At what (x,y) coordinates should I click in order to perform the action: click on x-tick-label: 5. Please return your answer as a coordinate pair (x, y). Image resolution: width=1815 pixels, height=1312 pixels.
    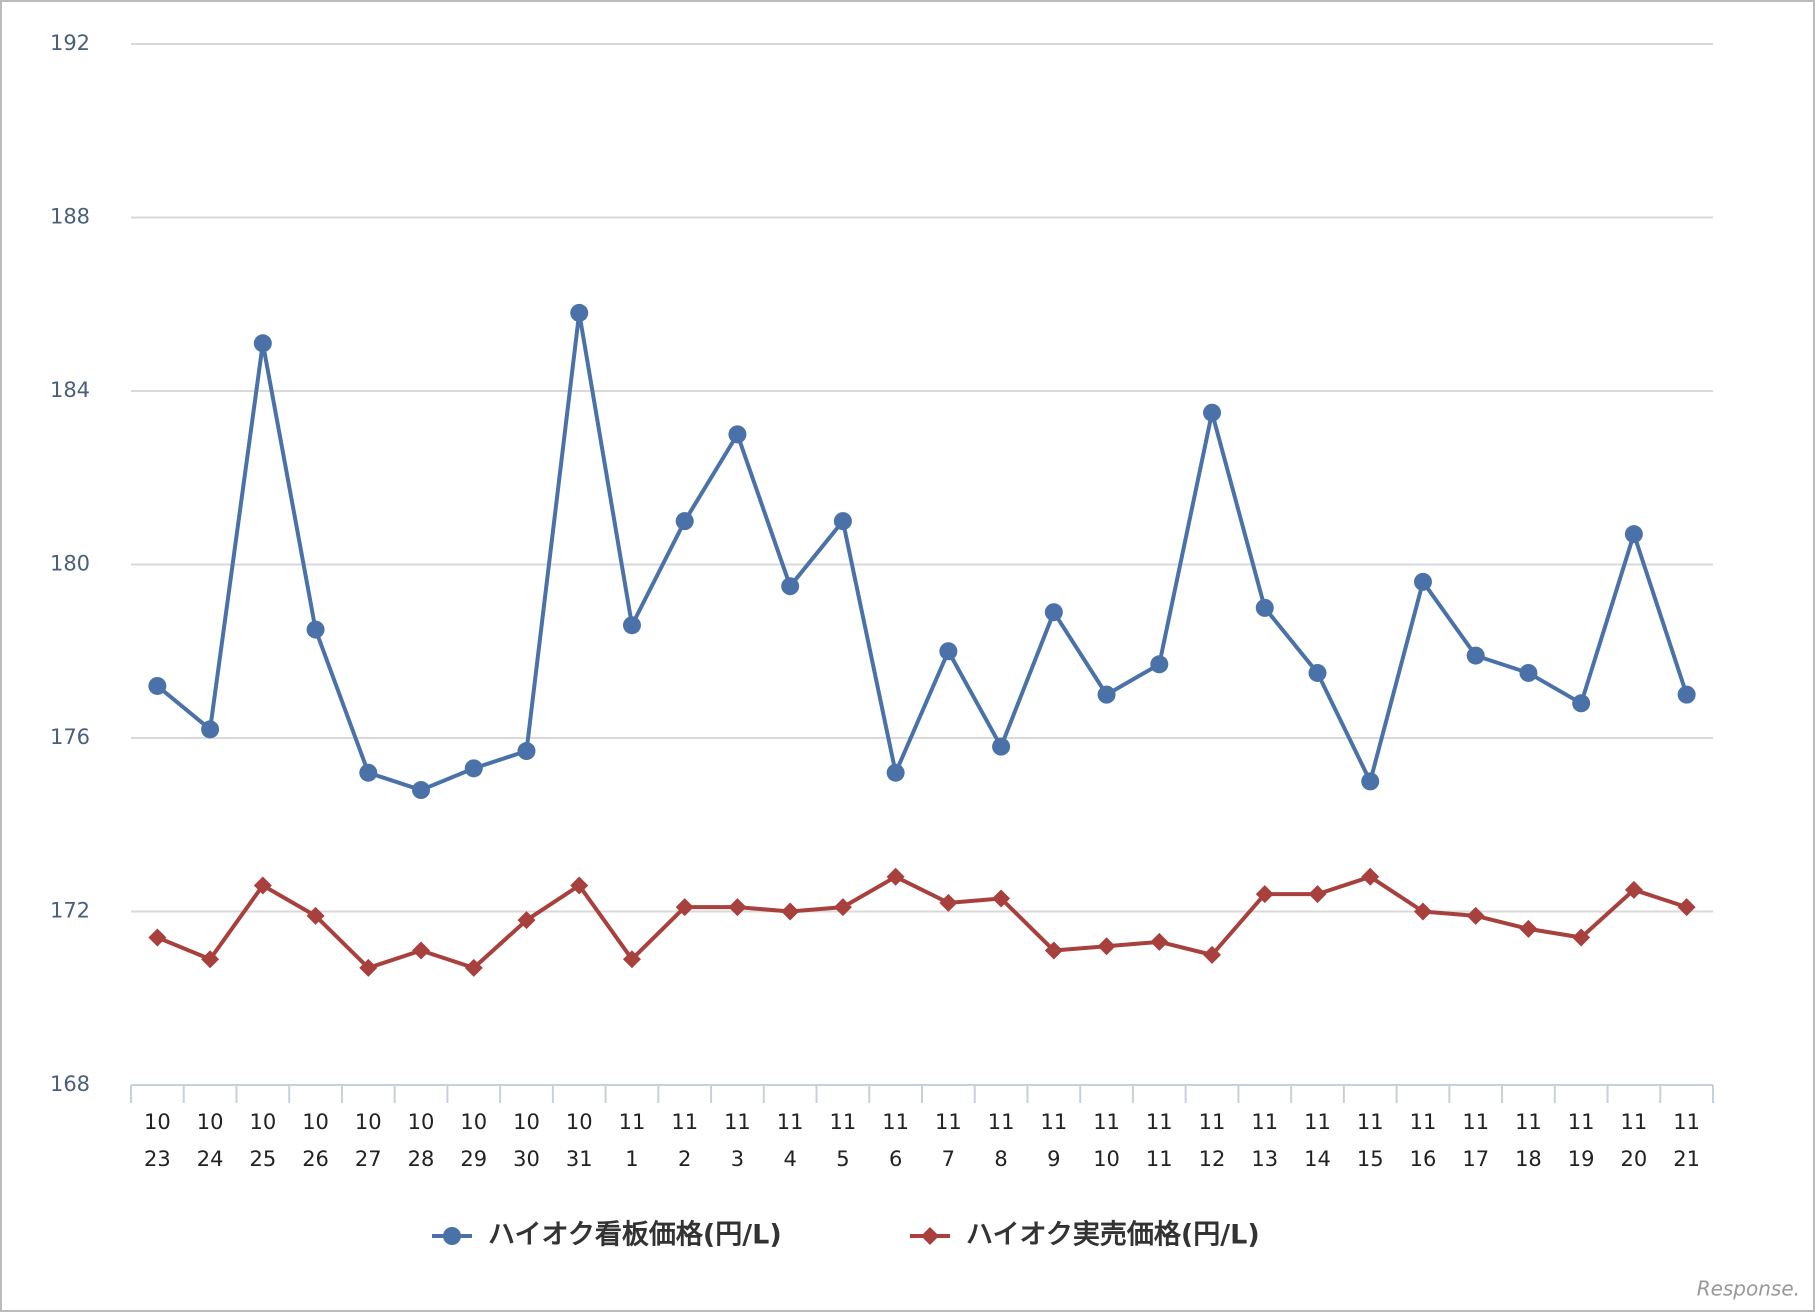
    Looking at the image, I should click on (842, 1159).